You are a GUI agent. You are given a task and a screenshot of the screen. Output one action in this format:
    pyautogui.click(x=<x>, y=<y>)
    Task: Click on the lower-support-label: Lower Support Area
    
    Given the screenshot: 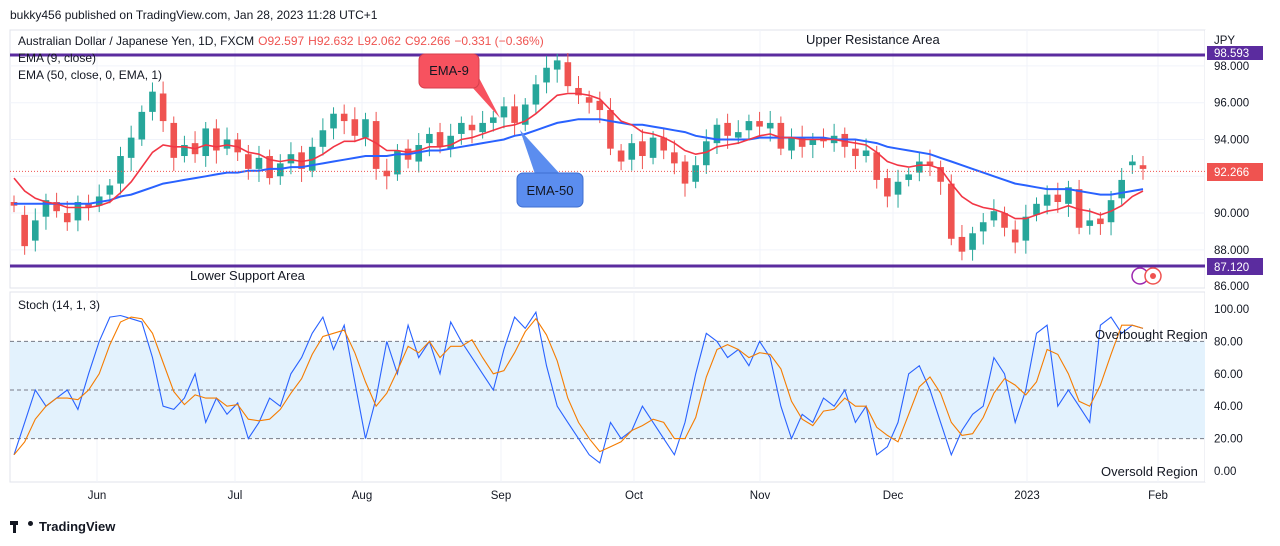 What is the action you would take?
    pyautogui.click(x=248, y=275)
    